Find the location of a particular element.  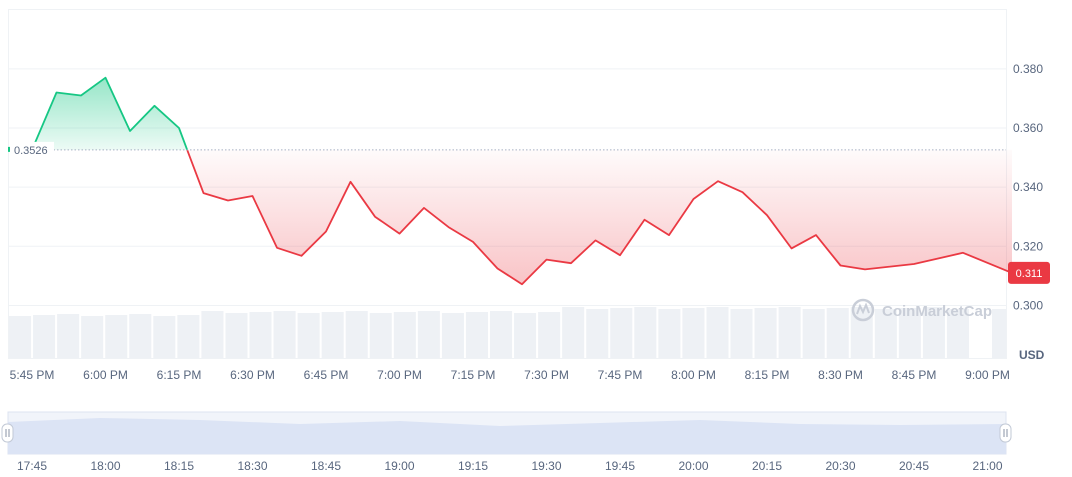

x-tick-label: 6:15 PM is located at coordinates (179, 375).